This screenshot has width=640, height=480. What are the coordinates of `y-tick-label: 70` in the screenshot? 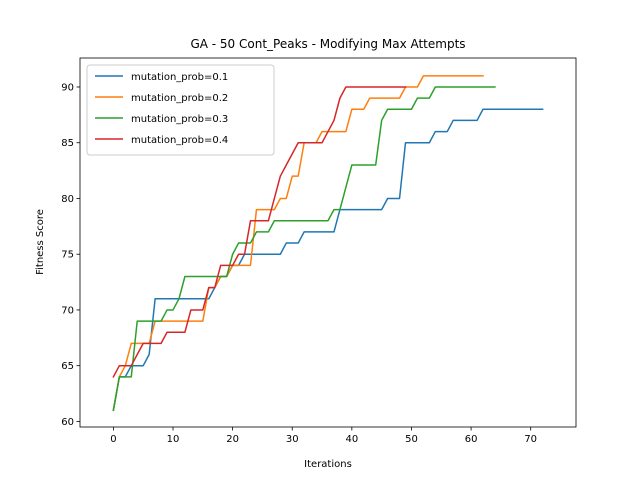 It's located at (67, 310).